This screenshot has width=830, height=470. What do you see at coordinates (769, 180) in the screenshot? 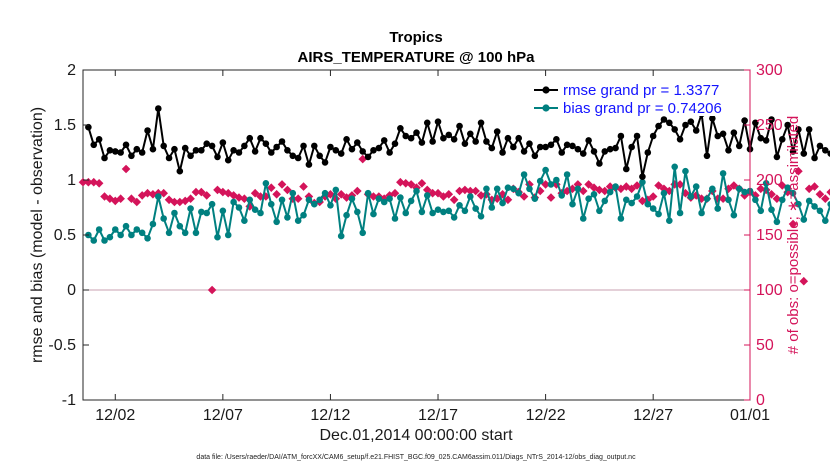
I see `y-right-tick-label: 200` at bounding box center [769, 180].